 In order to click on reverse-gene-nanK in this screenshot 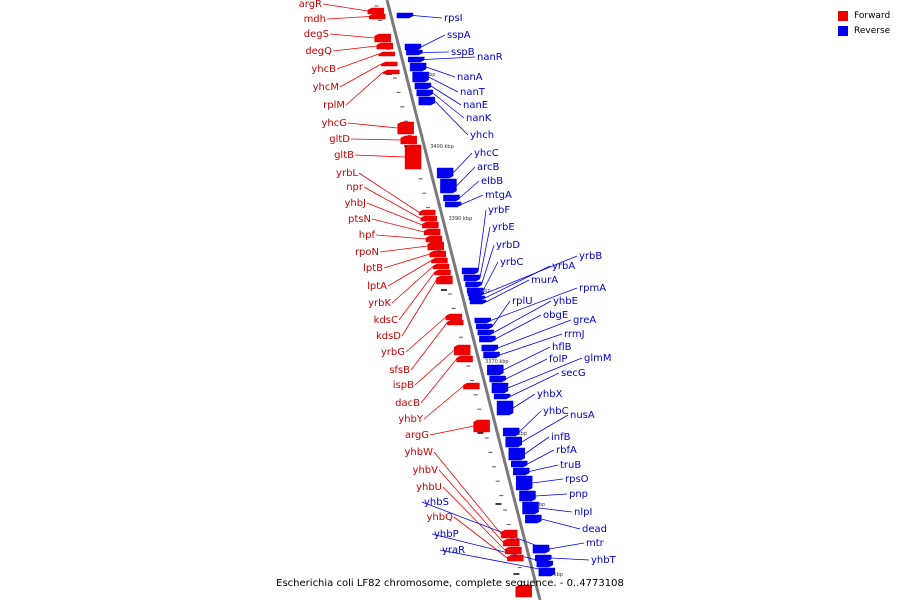, I will do `click(424, 93)`.